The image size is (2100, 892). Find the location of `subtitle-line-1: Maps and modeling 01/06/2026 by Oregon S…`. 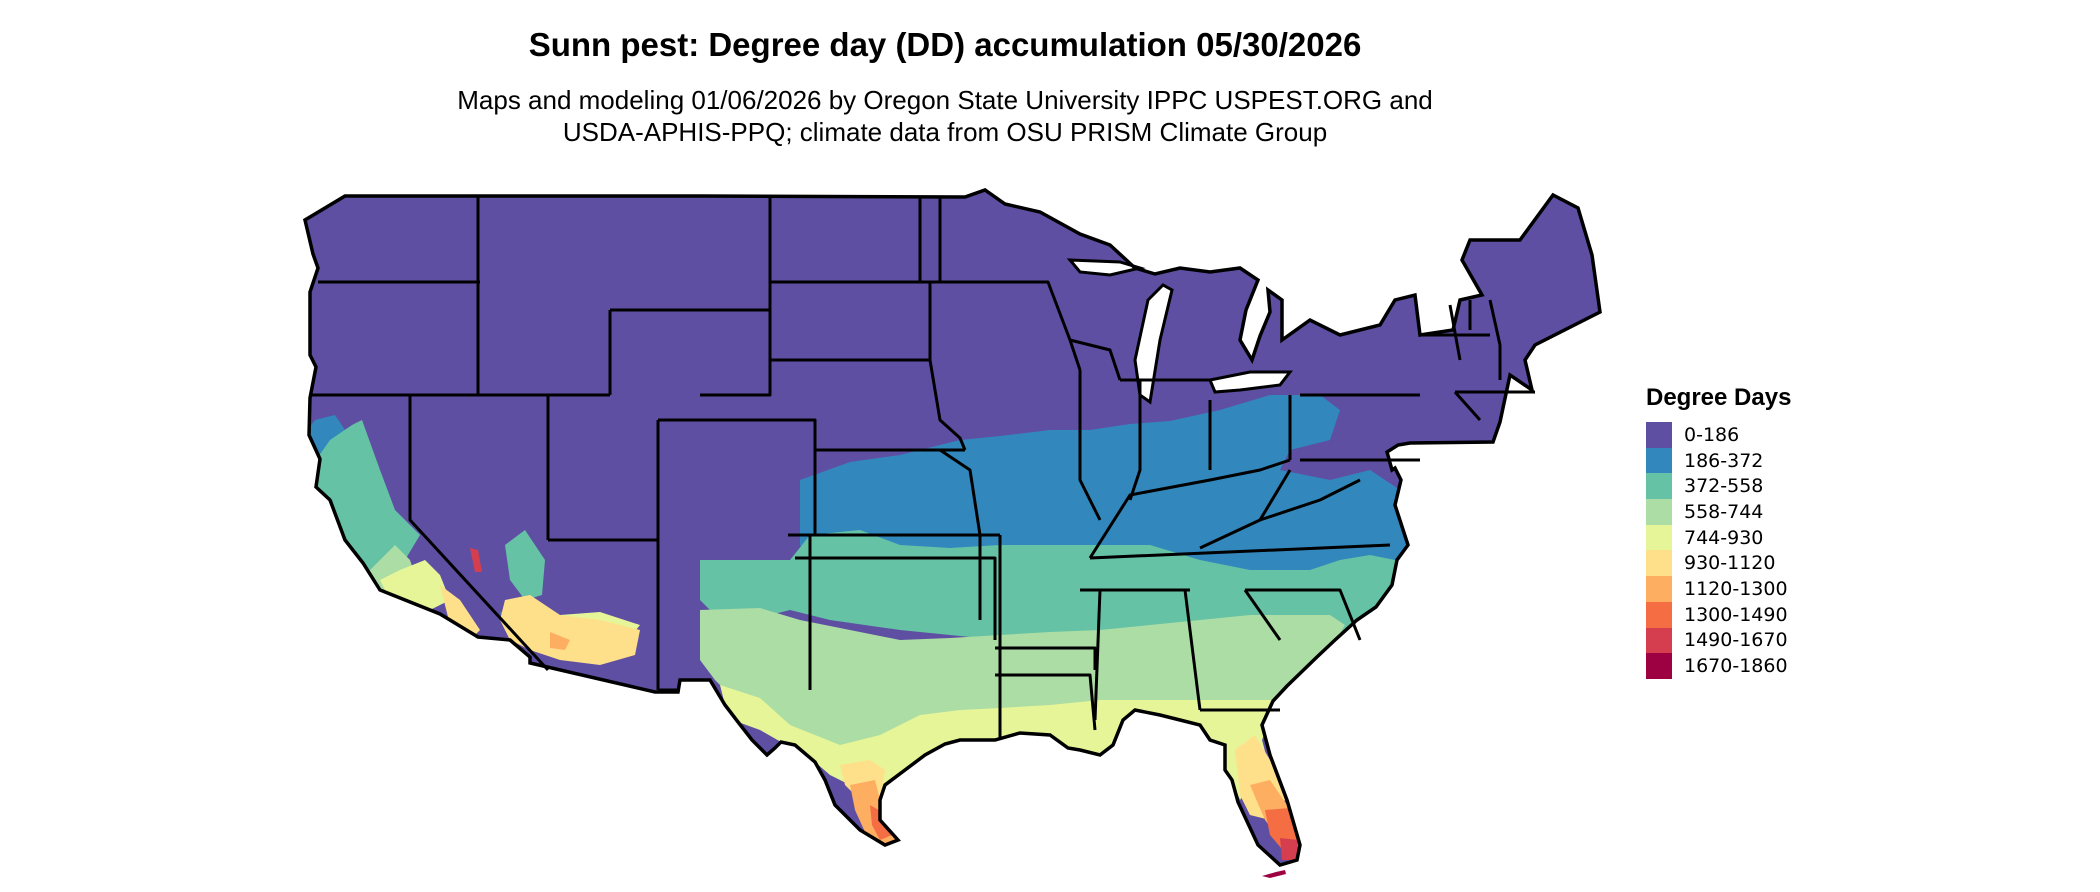

subtitle-line-1: Maps and modeling 01/06/2026 by Oregon S… is located at coordinates (945, 100).